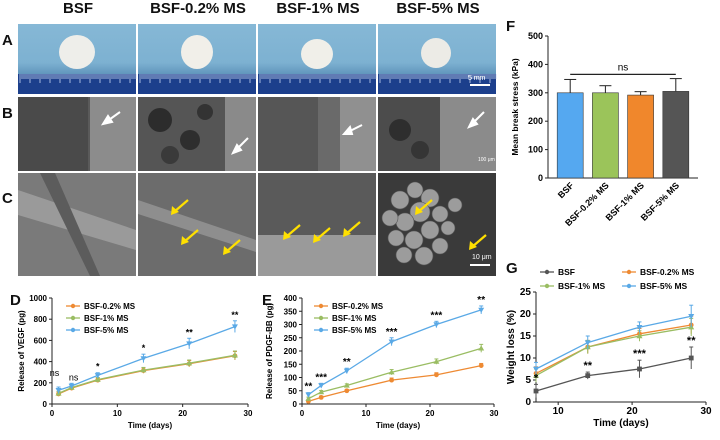  I want to click on column-title-ms1: BSF-1% MS, so click(318, 8).